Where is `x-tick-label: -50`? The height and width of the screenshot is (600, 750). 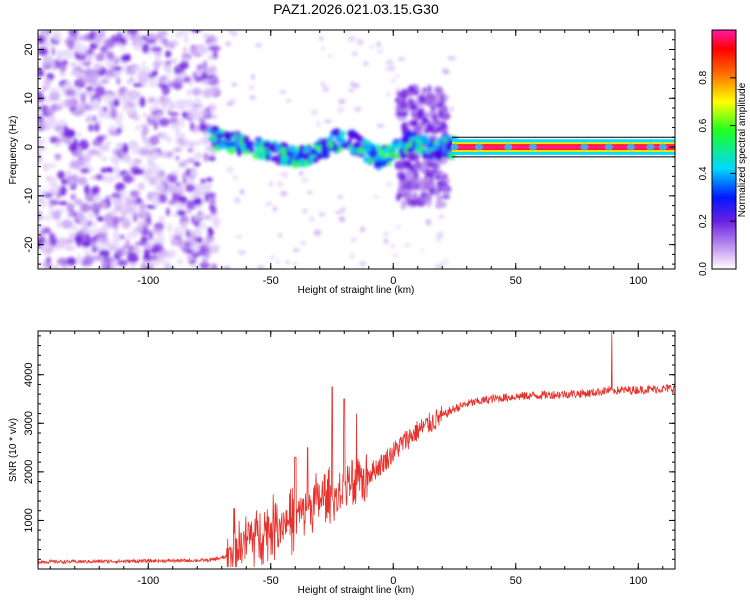 x-tick-label: -50 is located at coordinates (271, 581).